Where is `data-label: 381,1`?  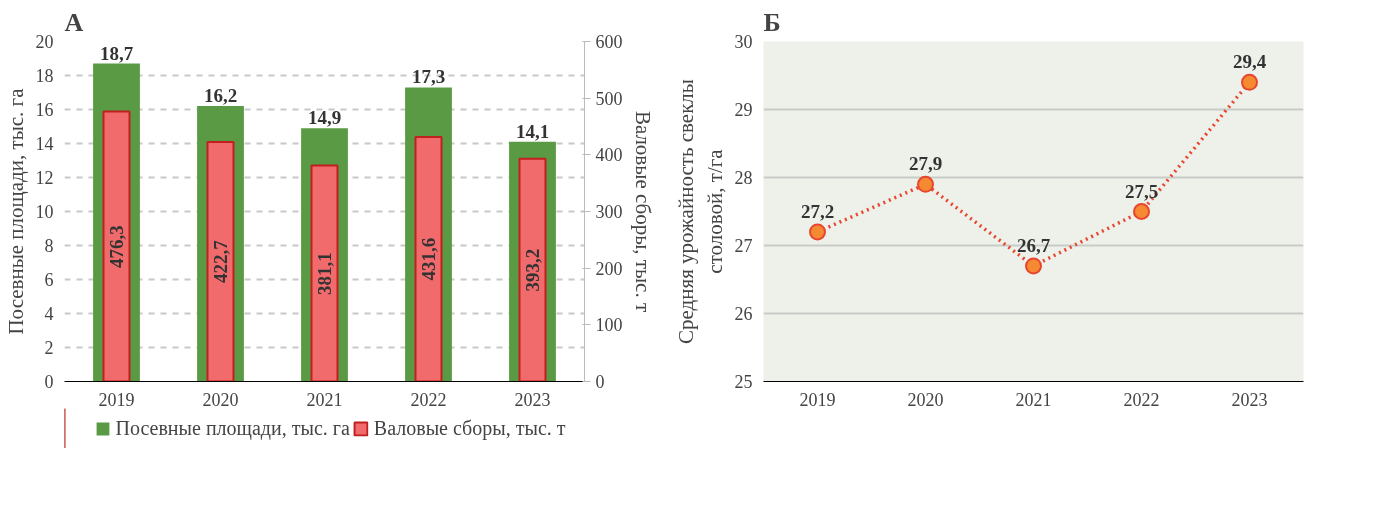 data-label: 381,1 is located at coordinates (324, 273).